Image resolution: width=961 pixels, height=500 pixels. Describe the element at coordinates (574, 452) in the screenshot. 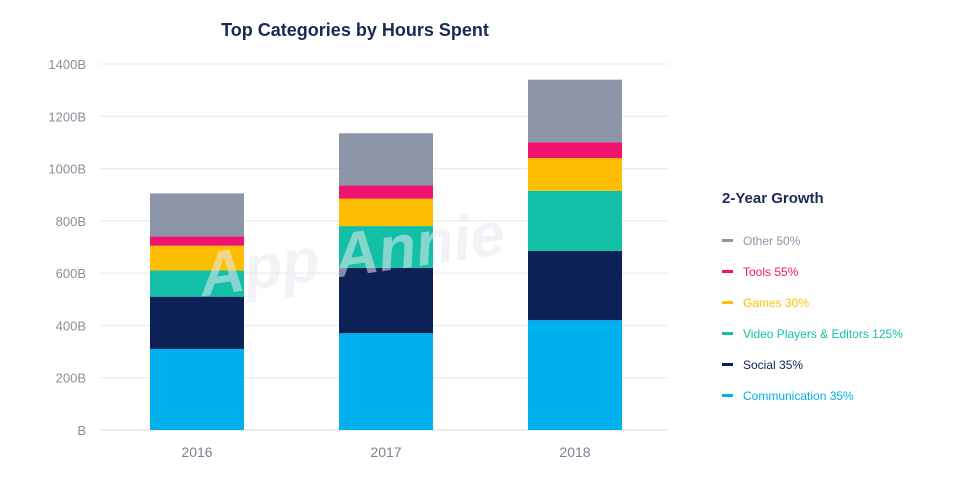

I see `x-tick-label: 2018` at that location.